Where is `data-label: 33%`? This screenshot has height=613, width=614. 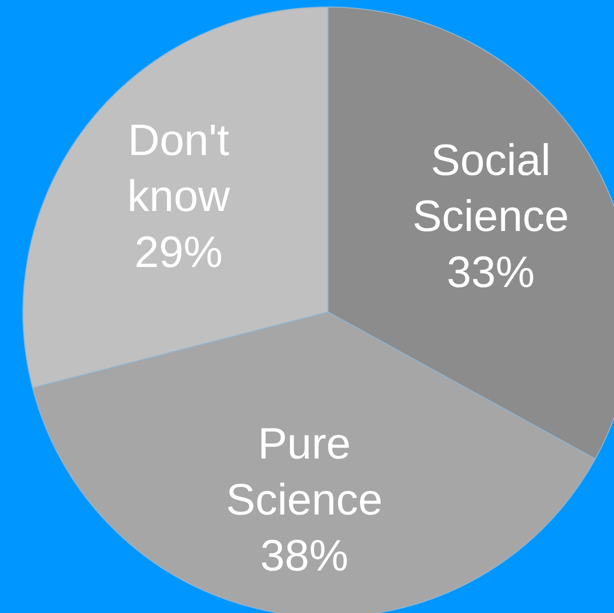 data-label: 33% is located at coordinates (490, 272).